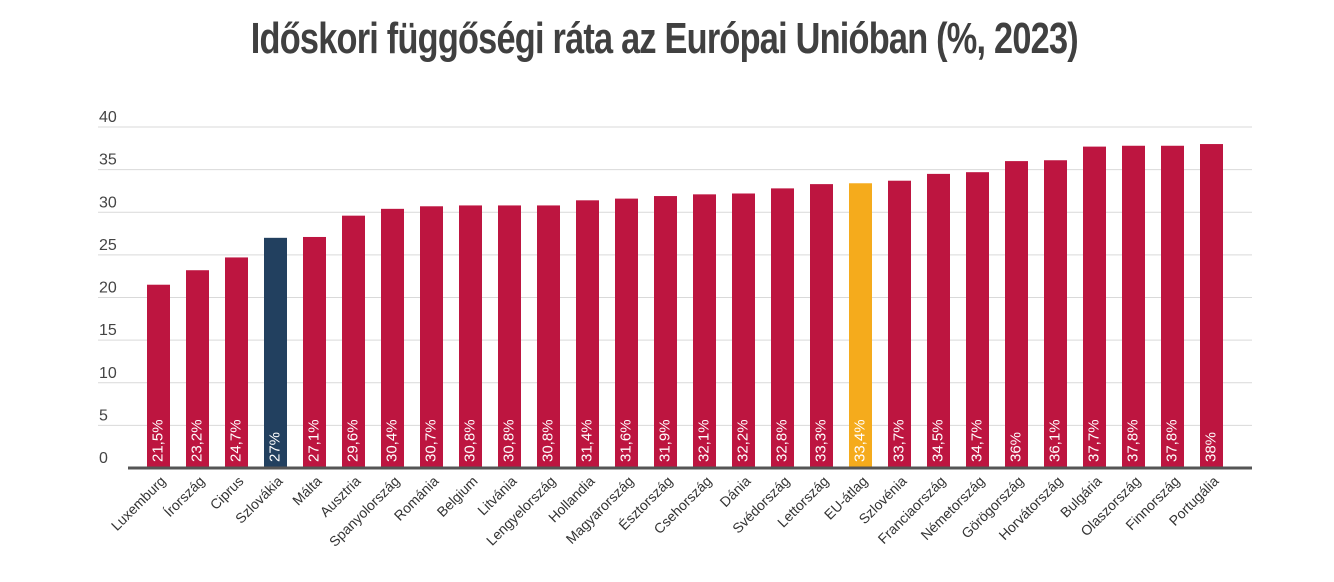  I want to click on y-tick-label: 20, so click(108, 288).